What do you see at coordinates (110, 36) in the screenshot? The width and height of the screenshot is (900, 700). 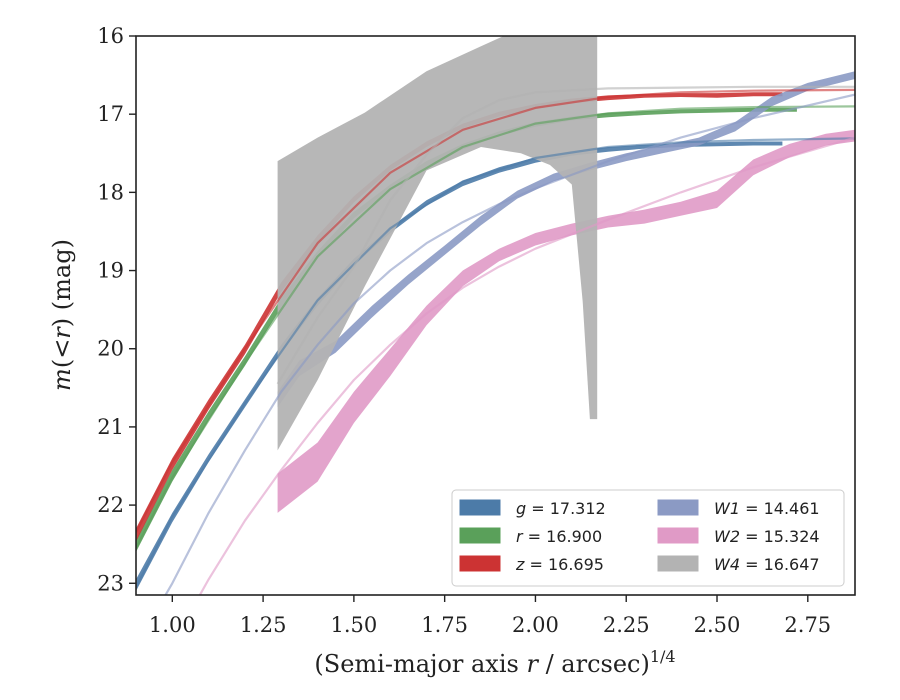 I see `y-tick-label: 16` at bounding box center [110, 36].